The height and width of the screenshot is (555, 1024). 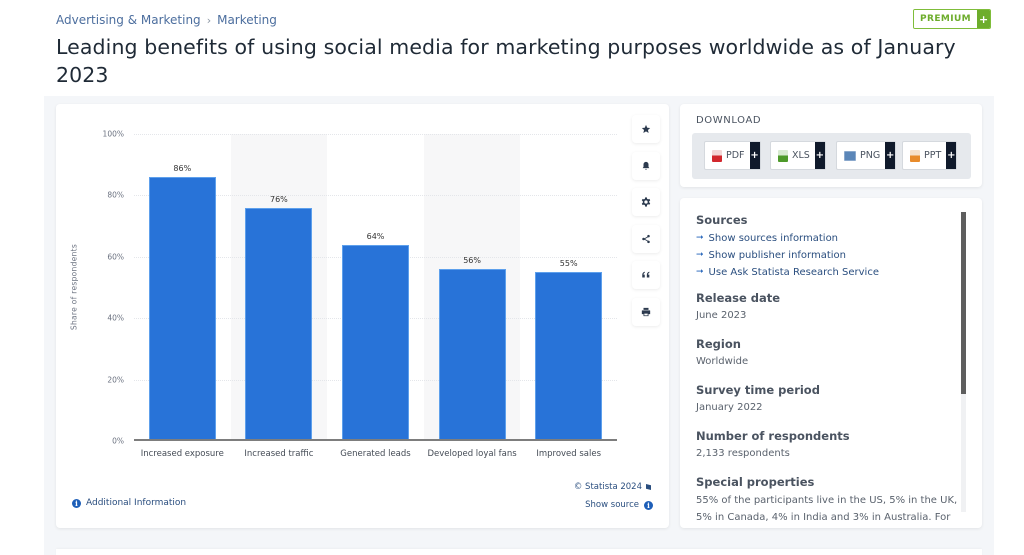 What do you see at coordinates (915, 155) in the screenshot?
I see `ppt-file-icon` at bounding box center [915, 155].